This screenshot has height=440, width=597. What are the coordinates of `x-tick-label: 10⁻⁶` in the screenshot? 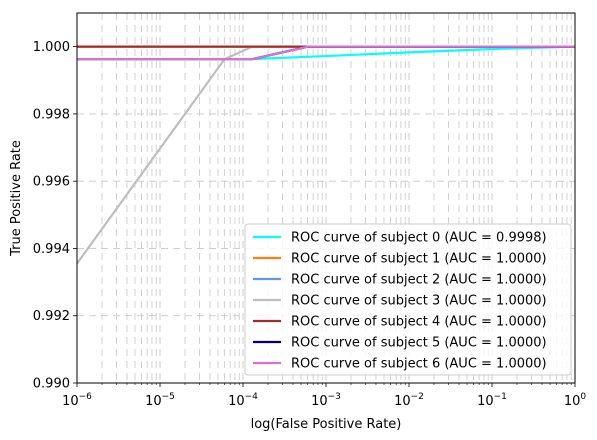 It's located at (77, 400).